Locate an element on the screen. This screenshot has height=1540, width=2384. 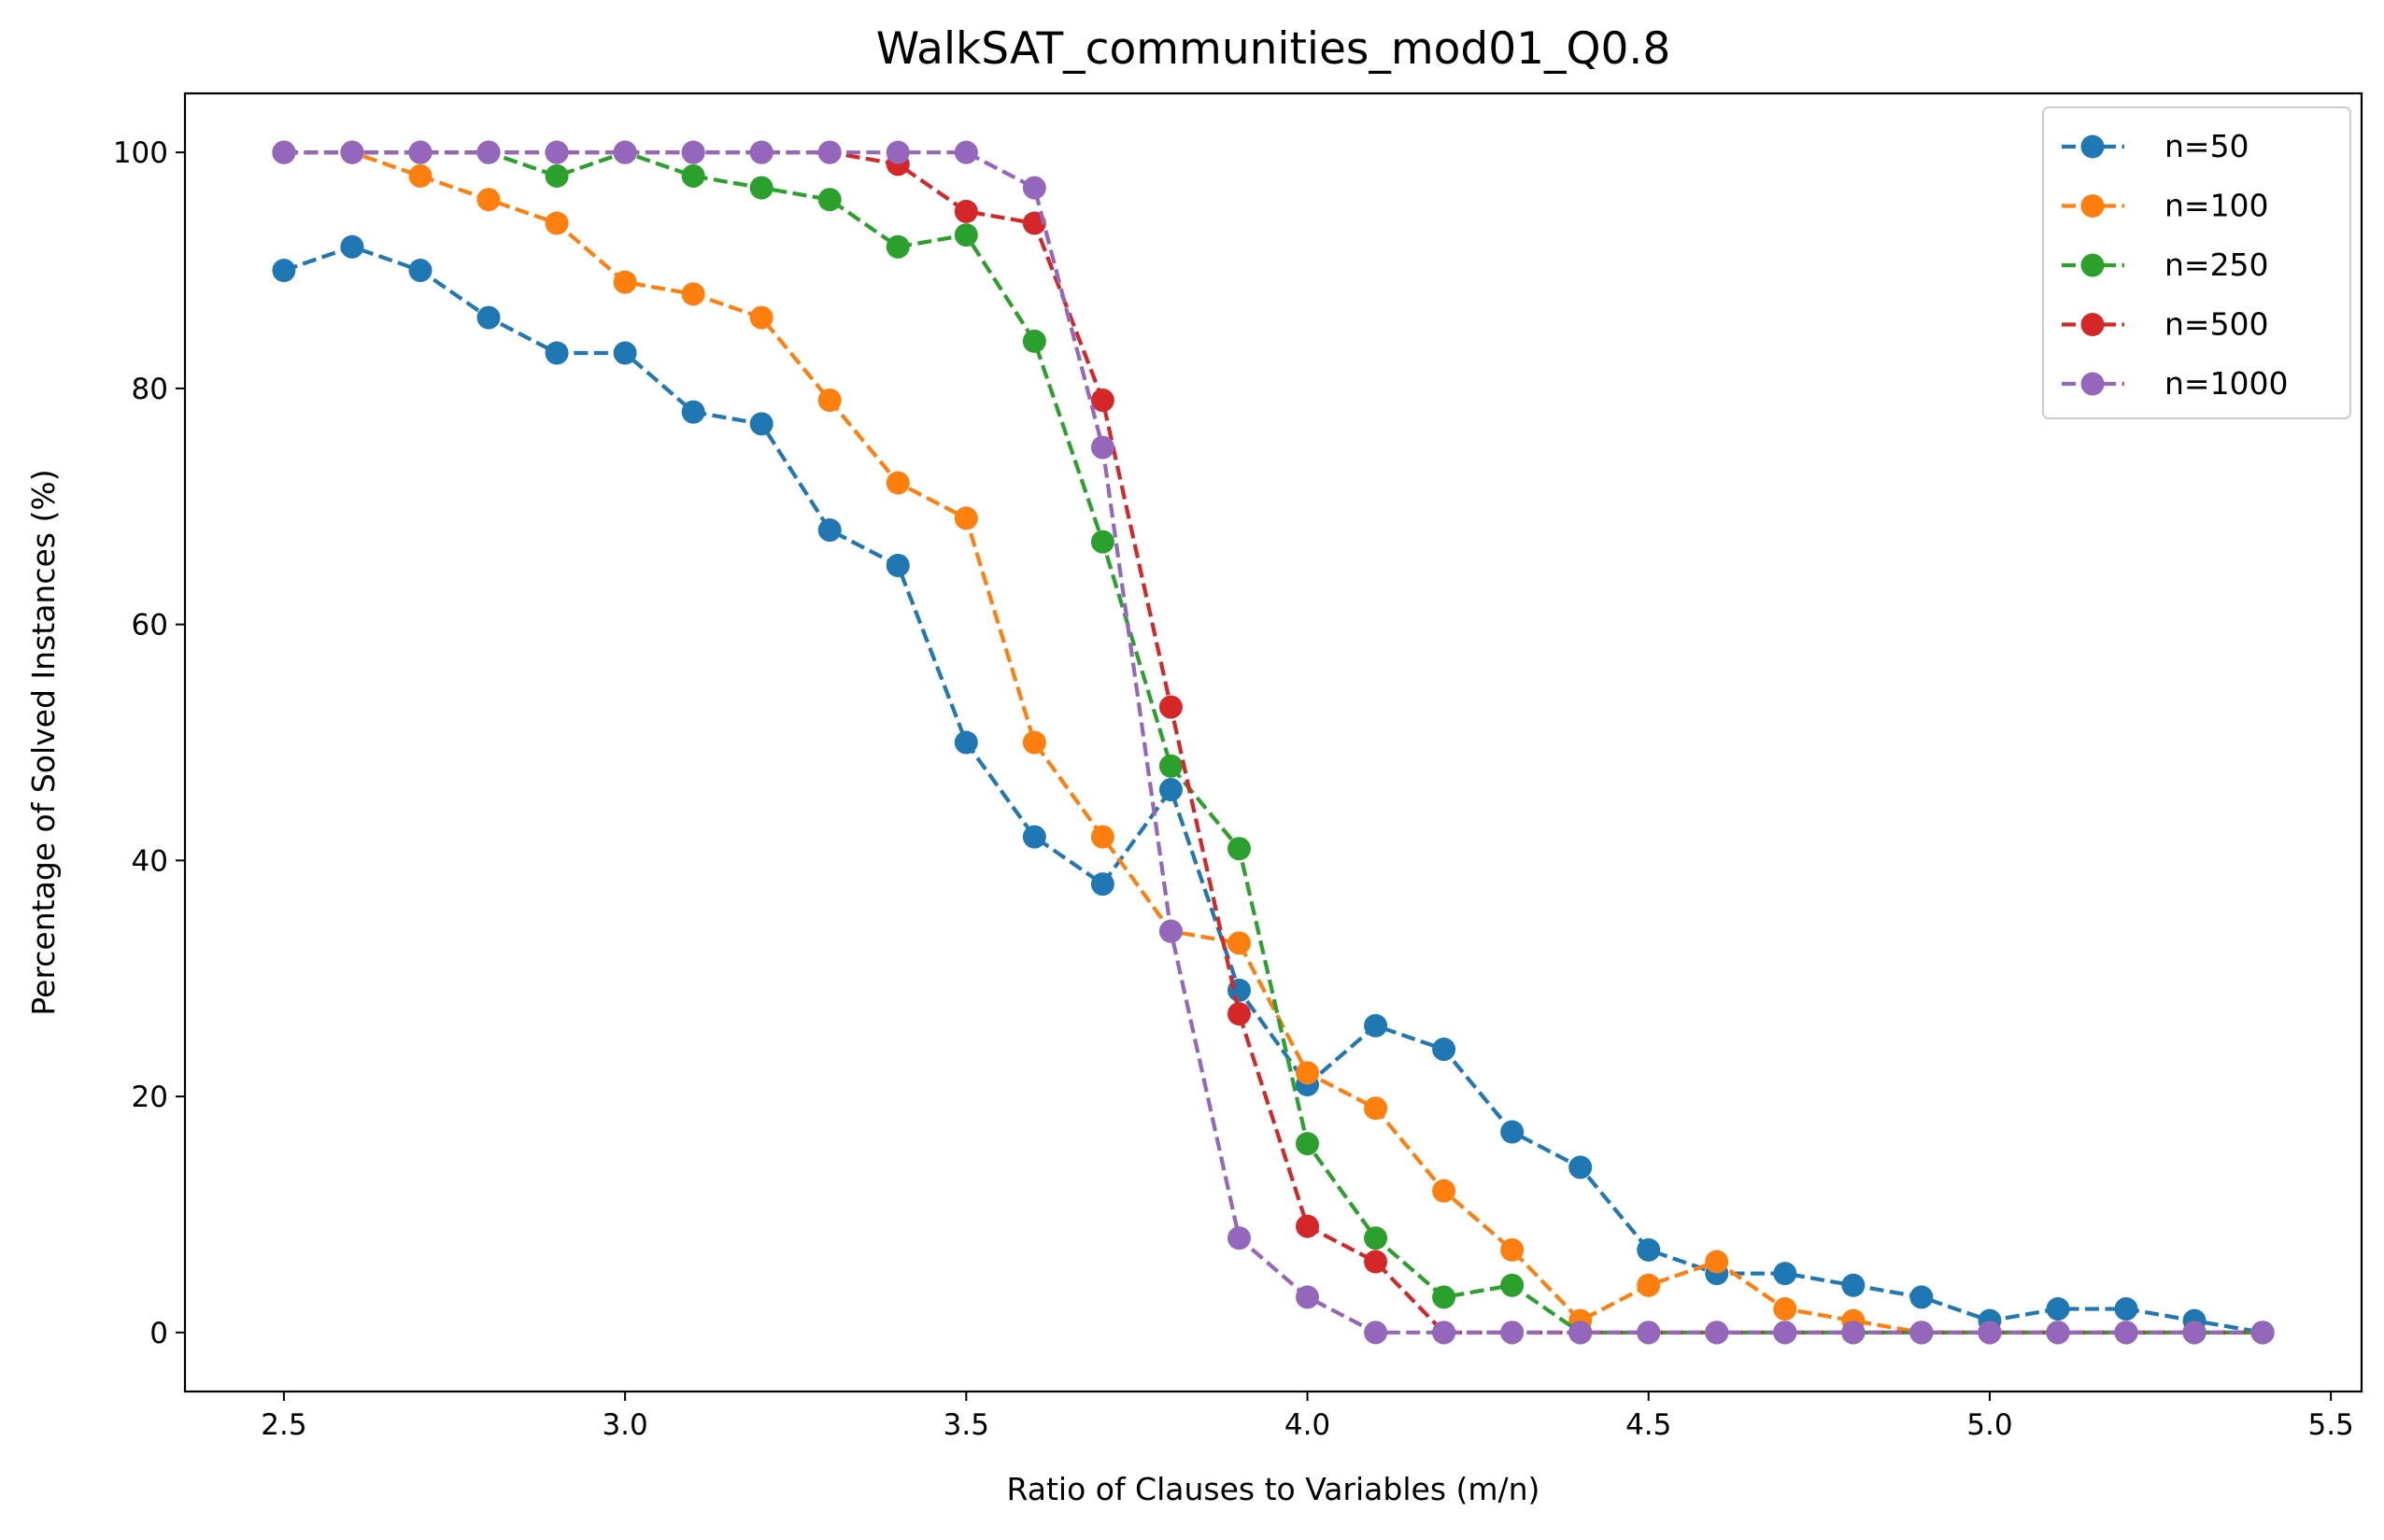
x-axis: 2.5 3.0 3.5 4.0 4.5 5.0 5.5 is located at coordinates (1307, 1417).